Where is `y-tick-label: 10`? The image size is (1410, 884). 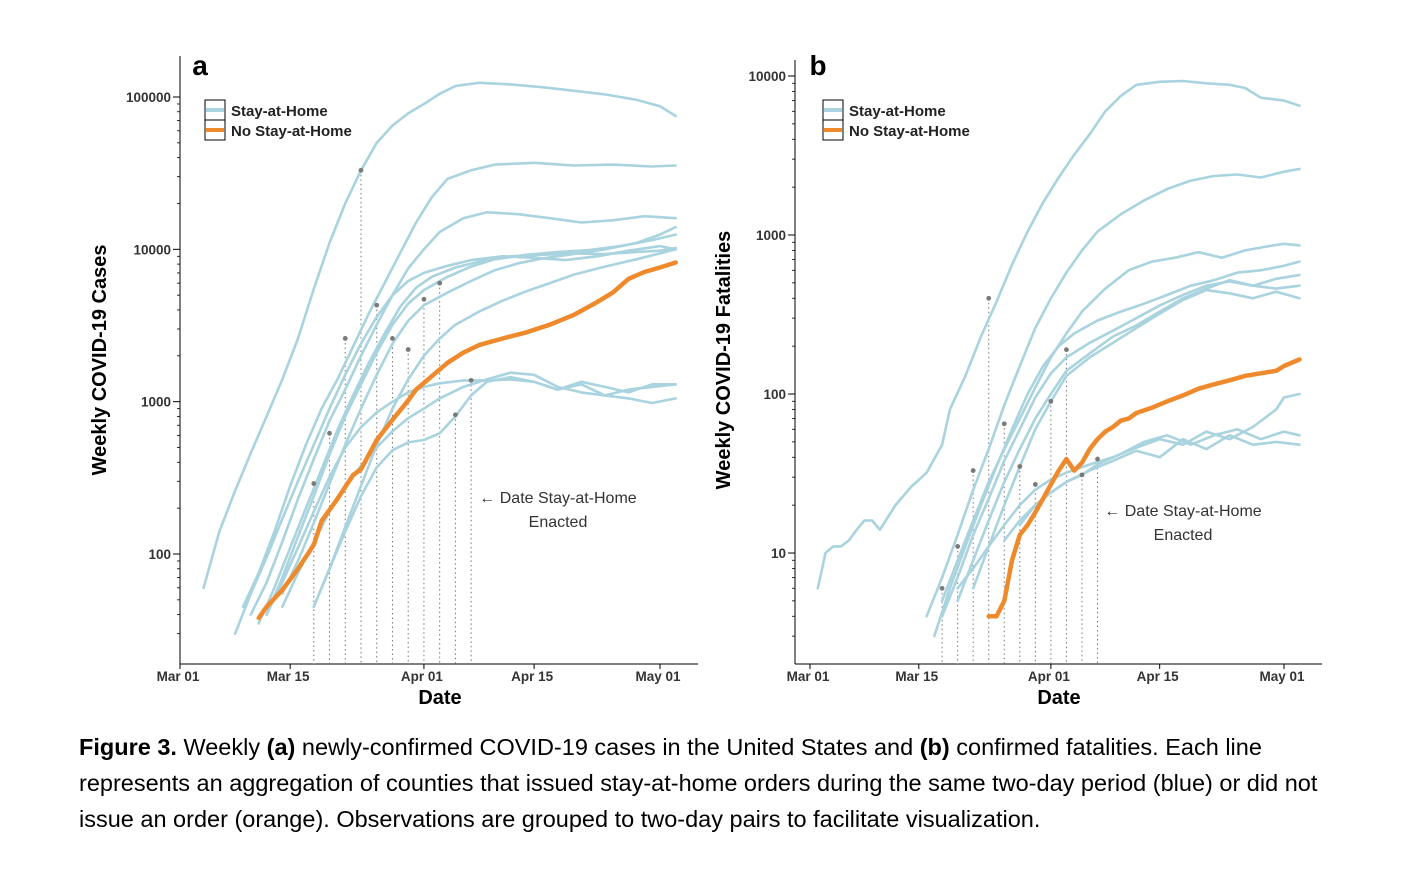 y-tick-label: 10 is located at coordinates (778, 553).